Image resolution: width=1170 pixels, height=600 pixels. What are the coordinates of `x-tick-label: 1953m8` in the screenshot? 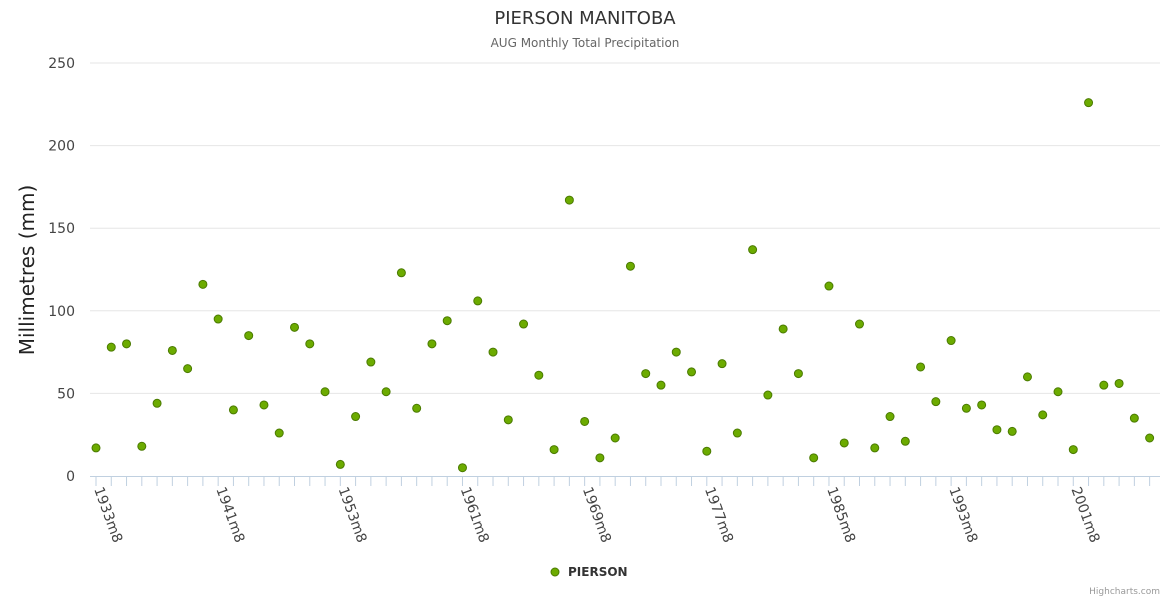 It's located at (352, 515).